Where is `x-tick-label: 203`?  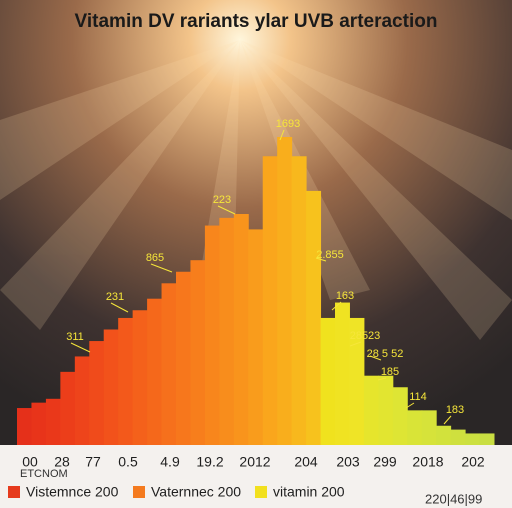
x-tick-label: 203 is located at coordinates (348, 462).